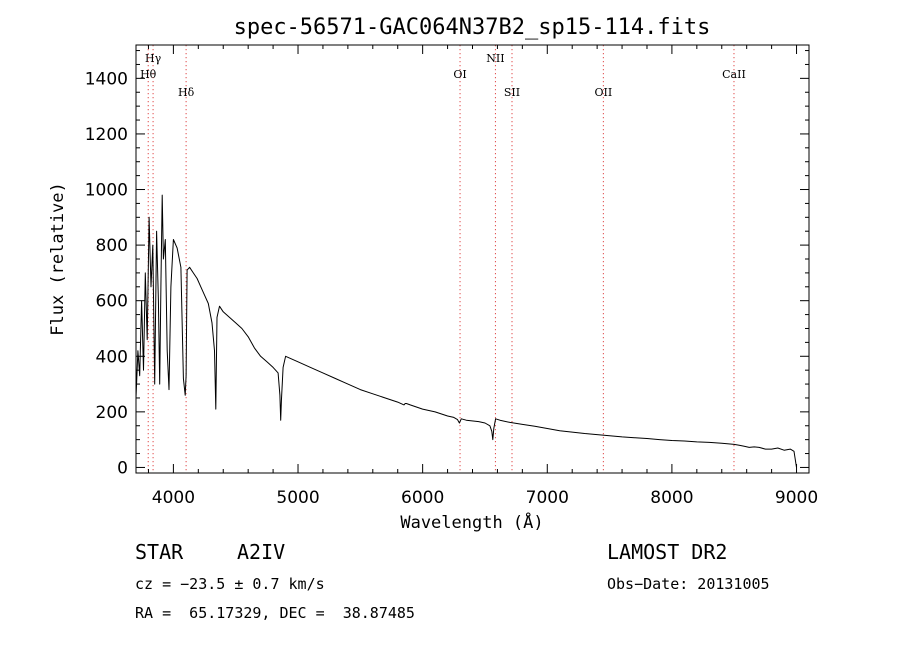 The image size is (900, 650). Describe the element at coordinates (459, 74) in the screenshot. I see `line-marker-label: OI` at that location.